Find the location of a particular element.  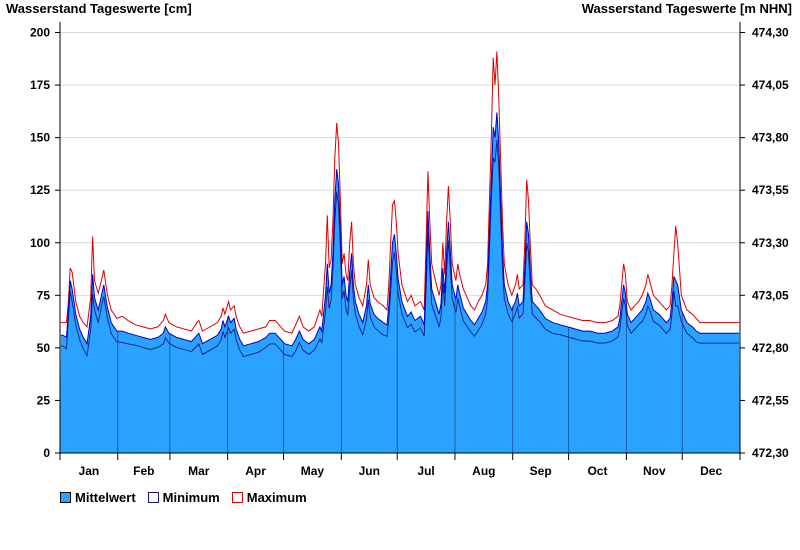

legend-swatch-max is located at coordinates (237, 497).